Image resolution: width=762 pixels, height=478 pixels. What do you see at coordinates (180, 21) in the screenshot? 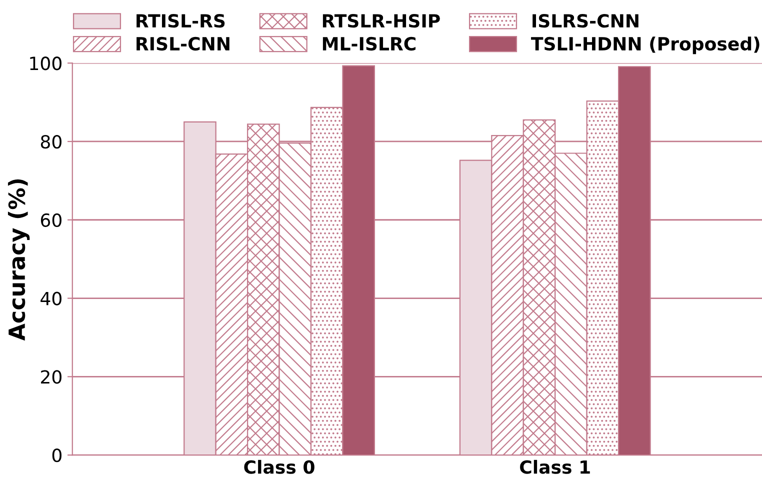
I see `legend-label: RTISL-RS` at bounding box center [180, 21].